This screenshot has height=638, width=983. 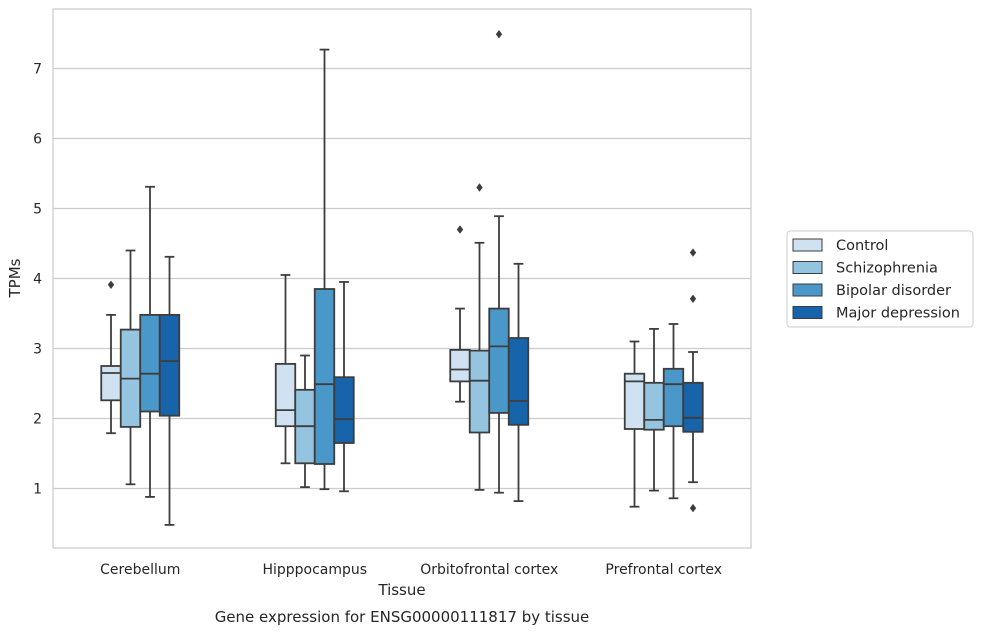 I want to click on y-tick-label: 2, so click(x=37, y=420).